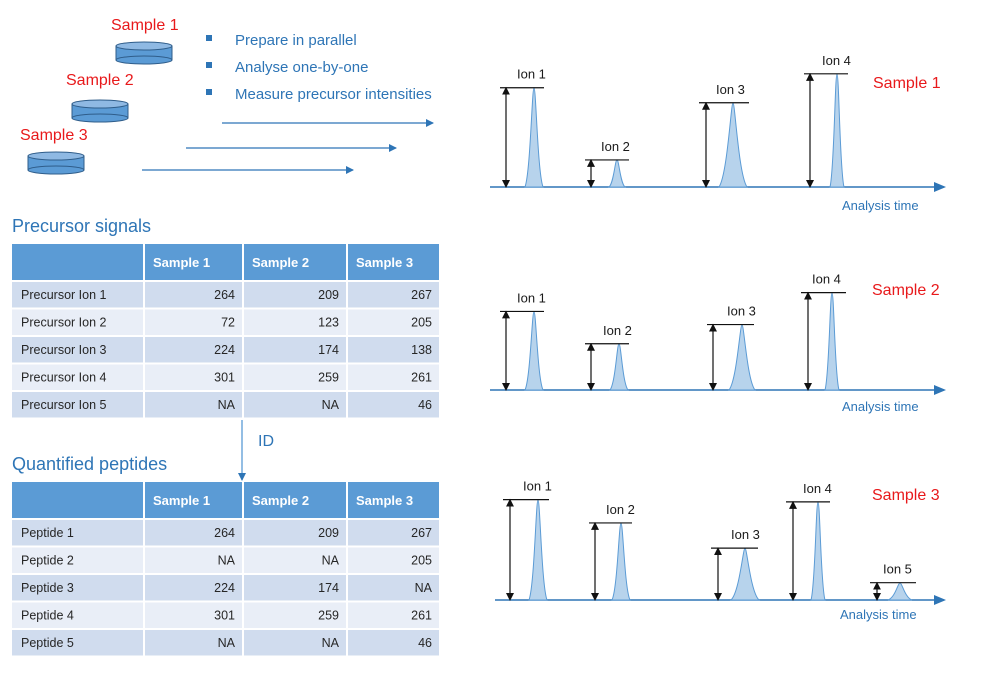 This screenshot has width=983, height=680. I want to click on vial-1-icon, so click(144, 53).